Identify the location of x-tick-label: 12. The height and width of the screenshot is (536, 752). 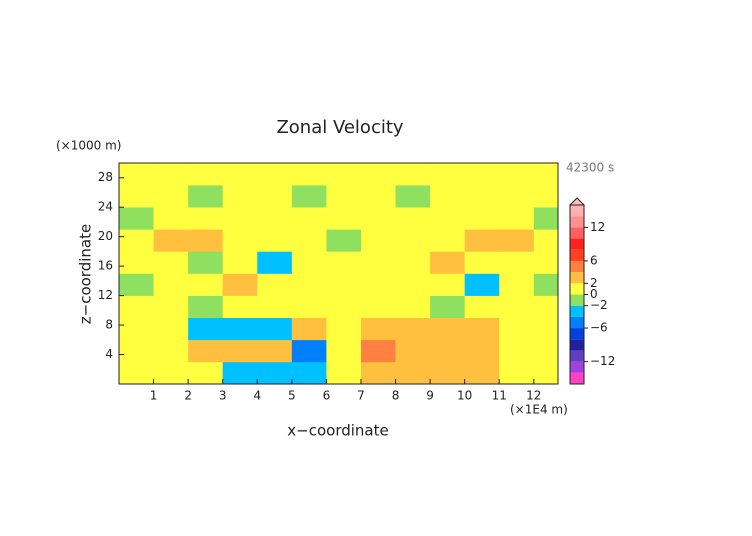
(533, 396).